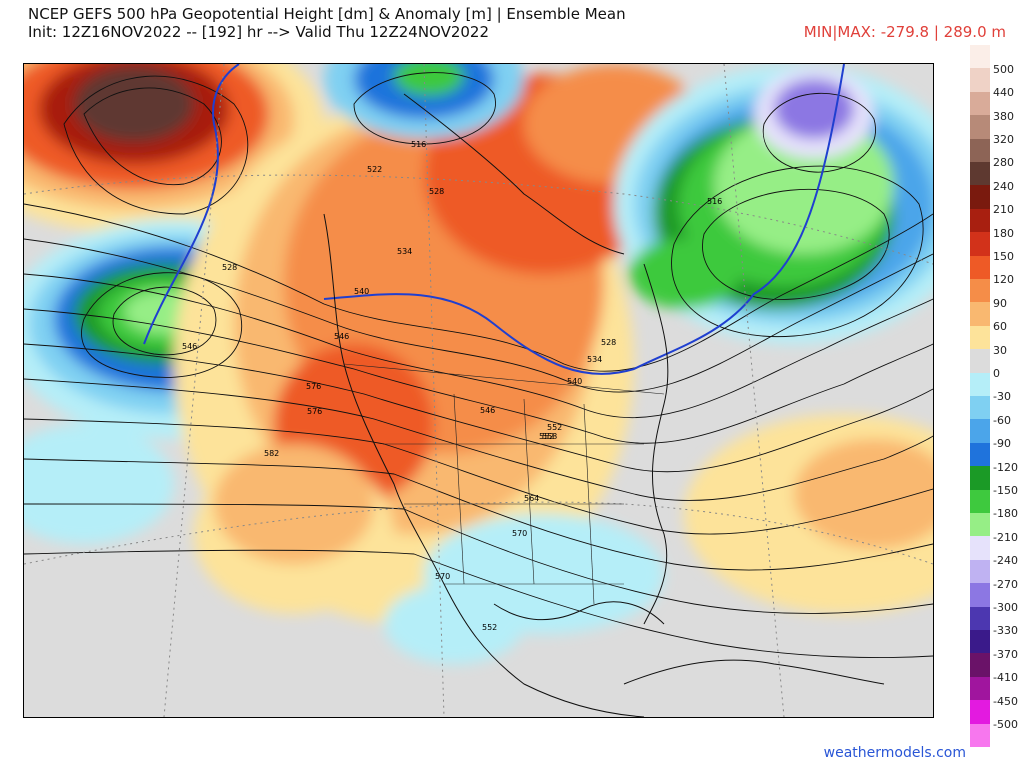  What do you see at coordinates (1005, 678) in the screenshot?
I see `color-scale-label: -410` at bounding box center [1005, 678].